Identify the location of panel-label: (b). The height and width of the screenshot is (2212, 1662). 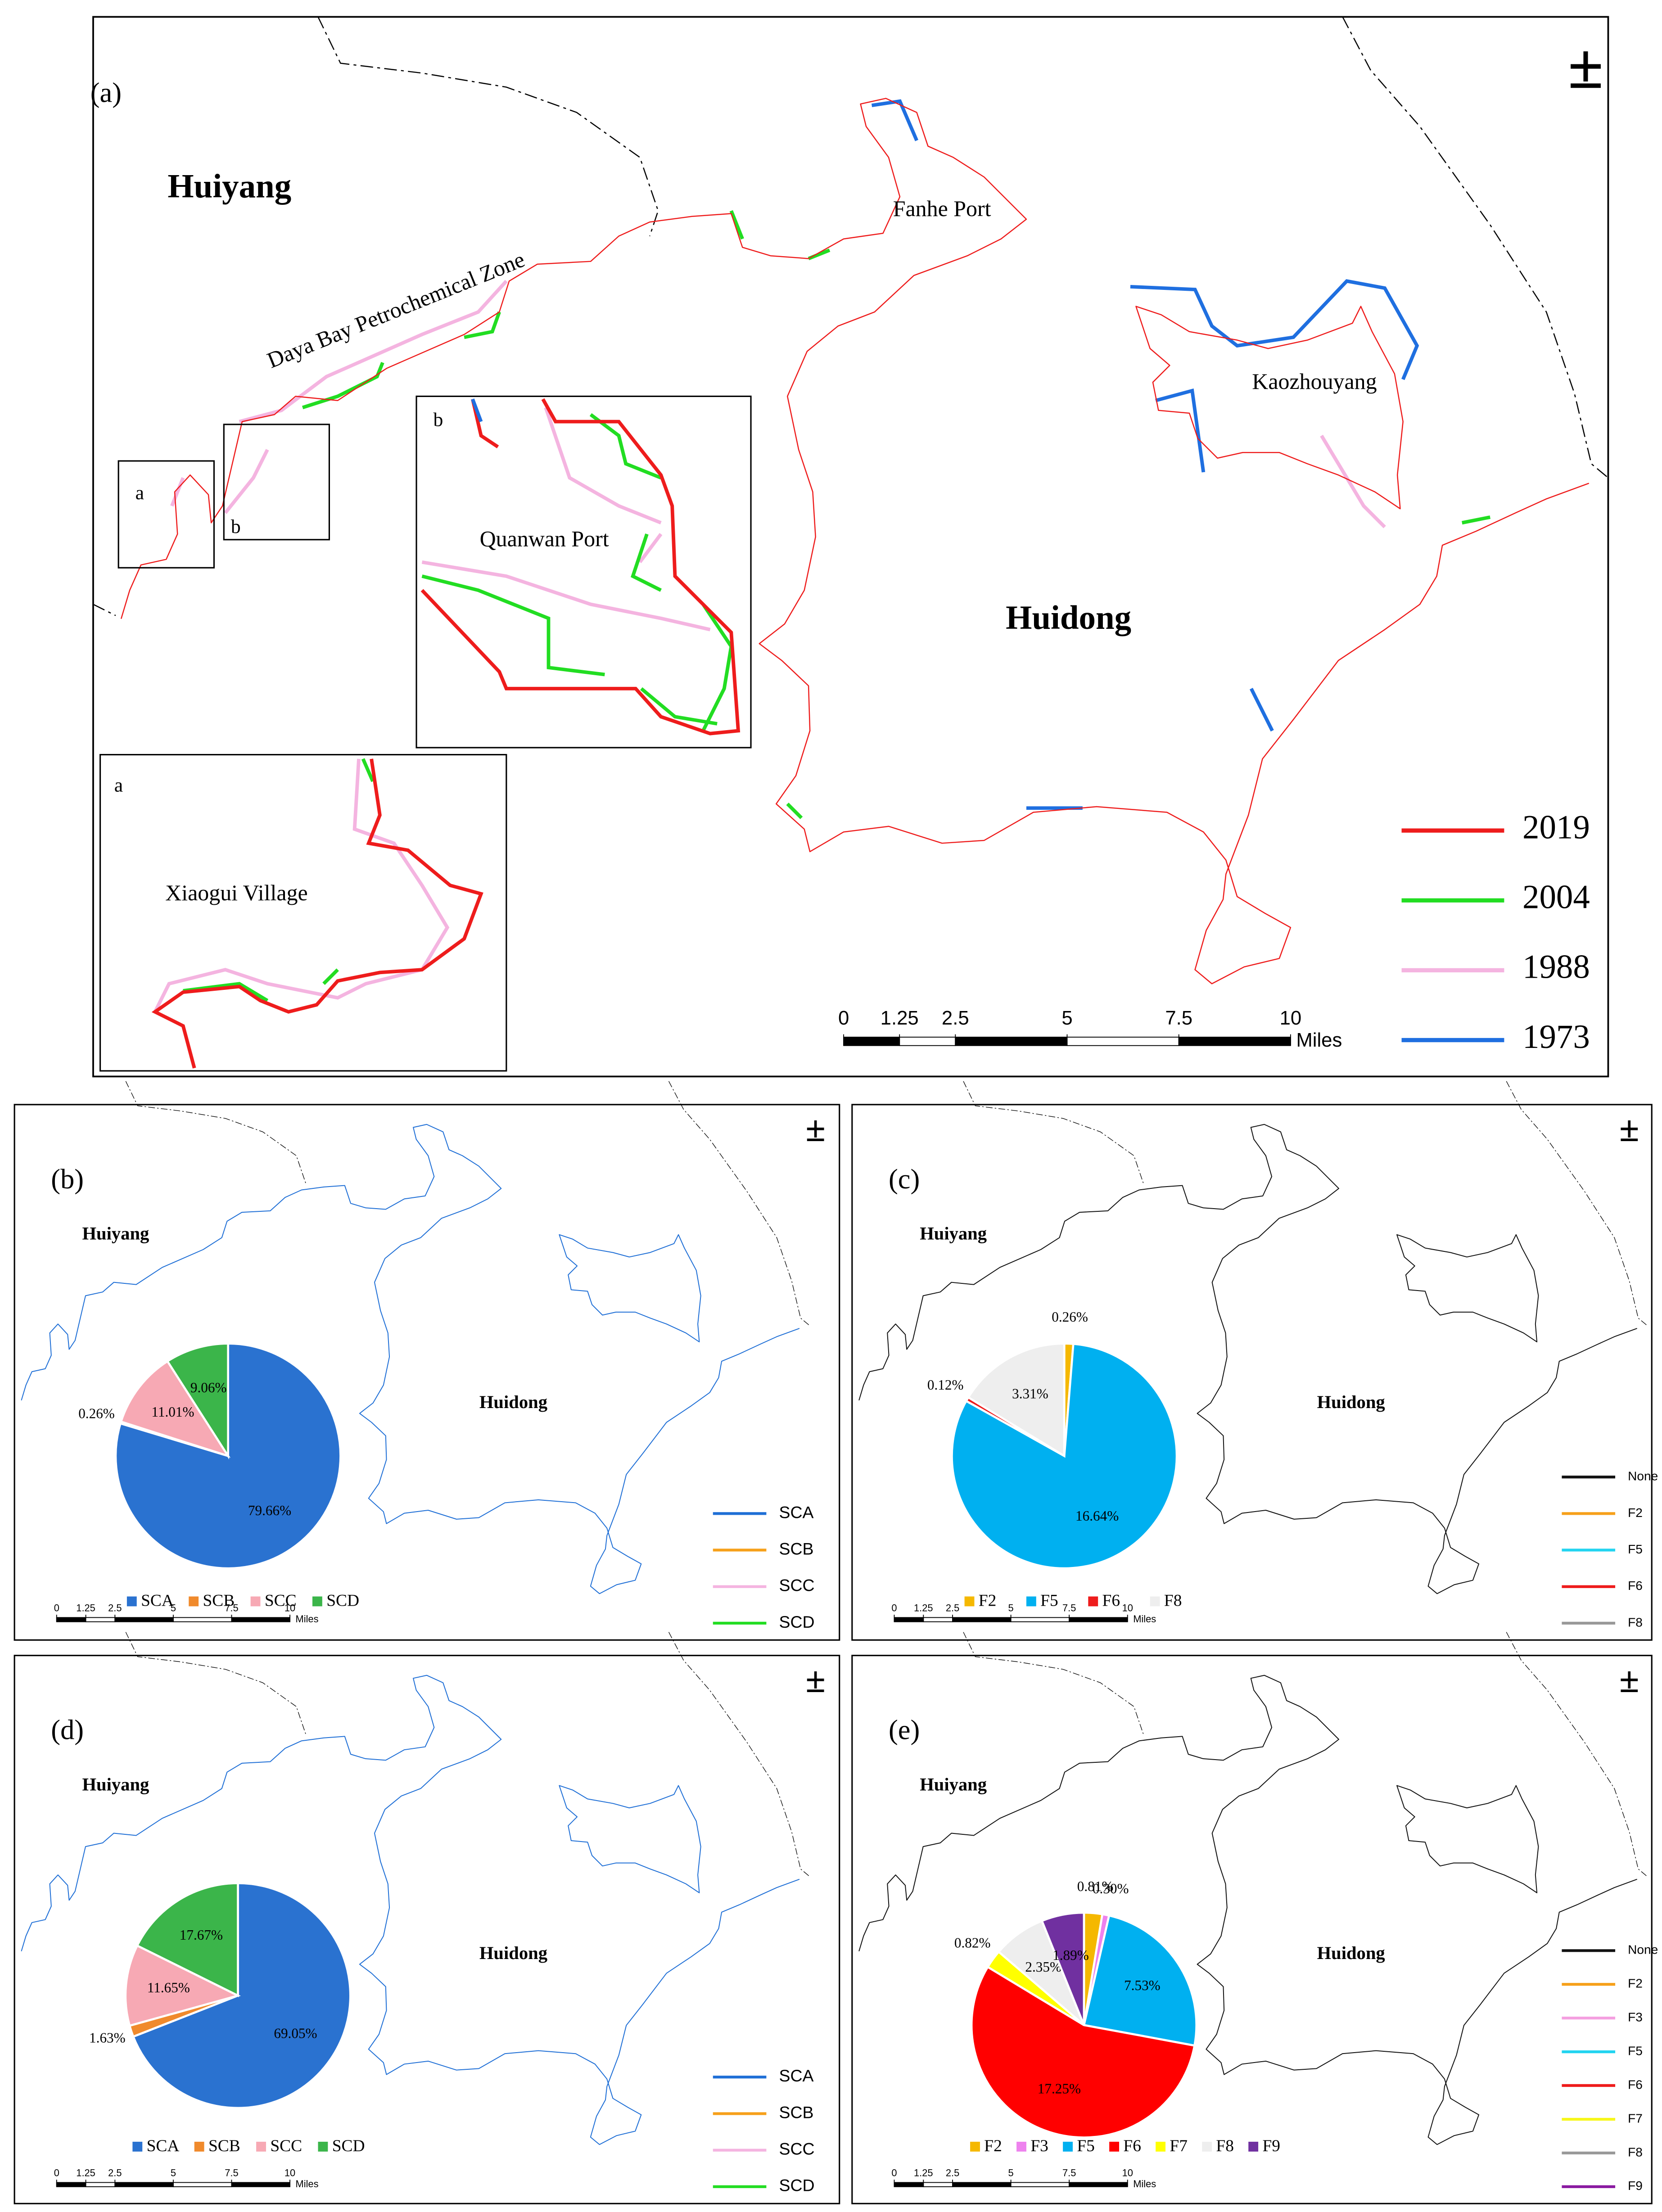
(67, 1179).